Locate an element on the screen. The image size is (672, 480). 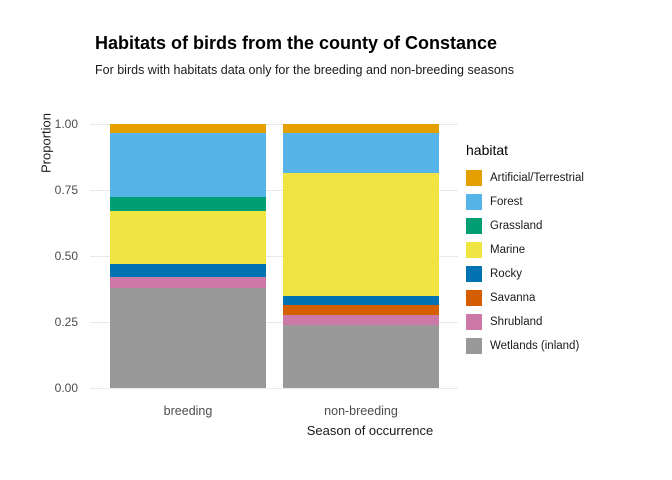
x-axis-title: Season of occurrence is located at coordinates (370, 430).